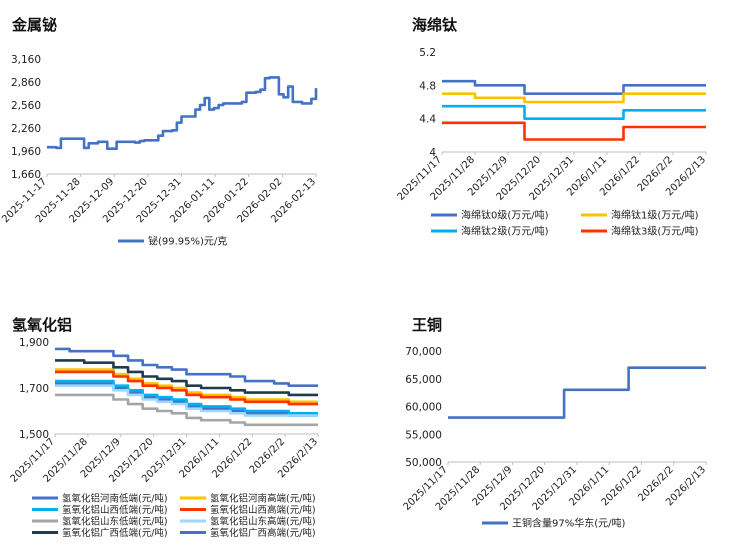  I want to click on ytick-label-bi: 2,860, so click(26, 83).